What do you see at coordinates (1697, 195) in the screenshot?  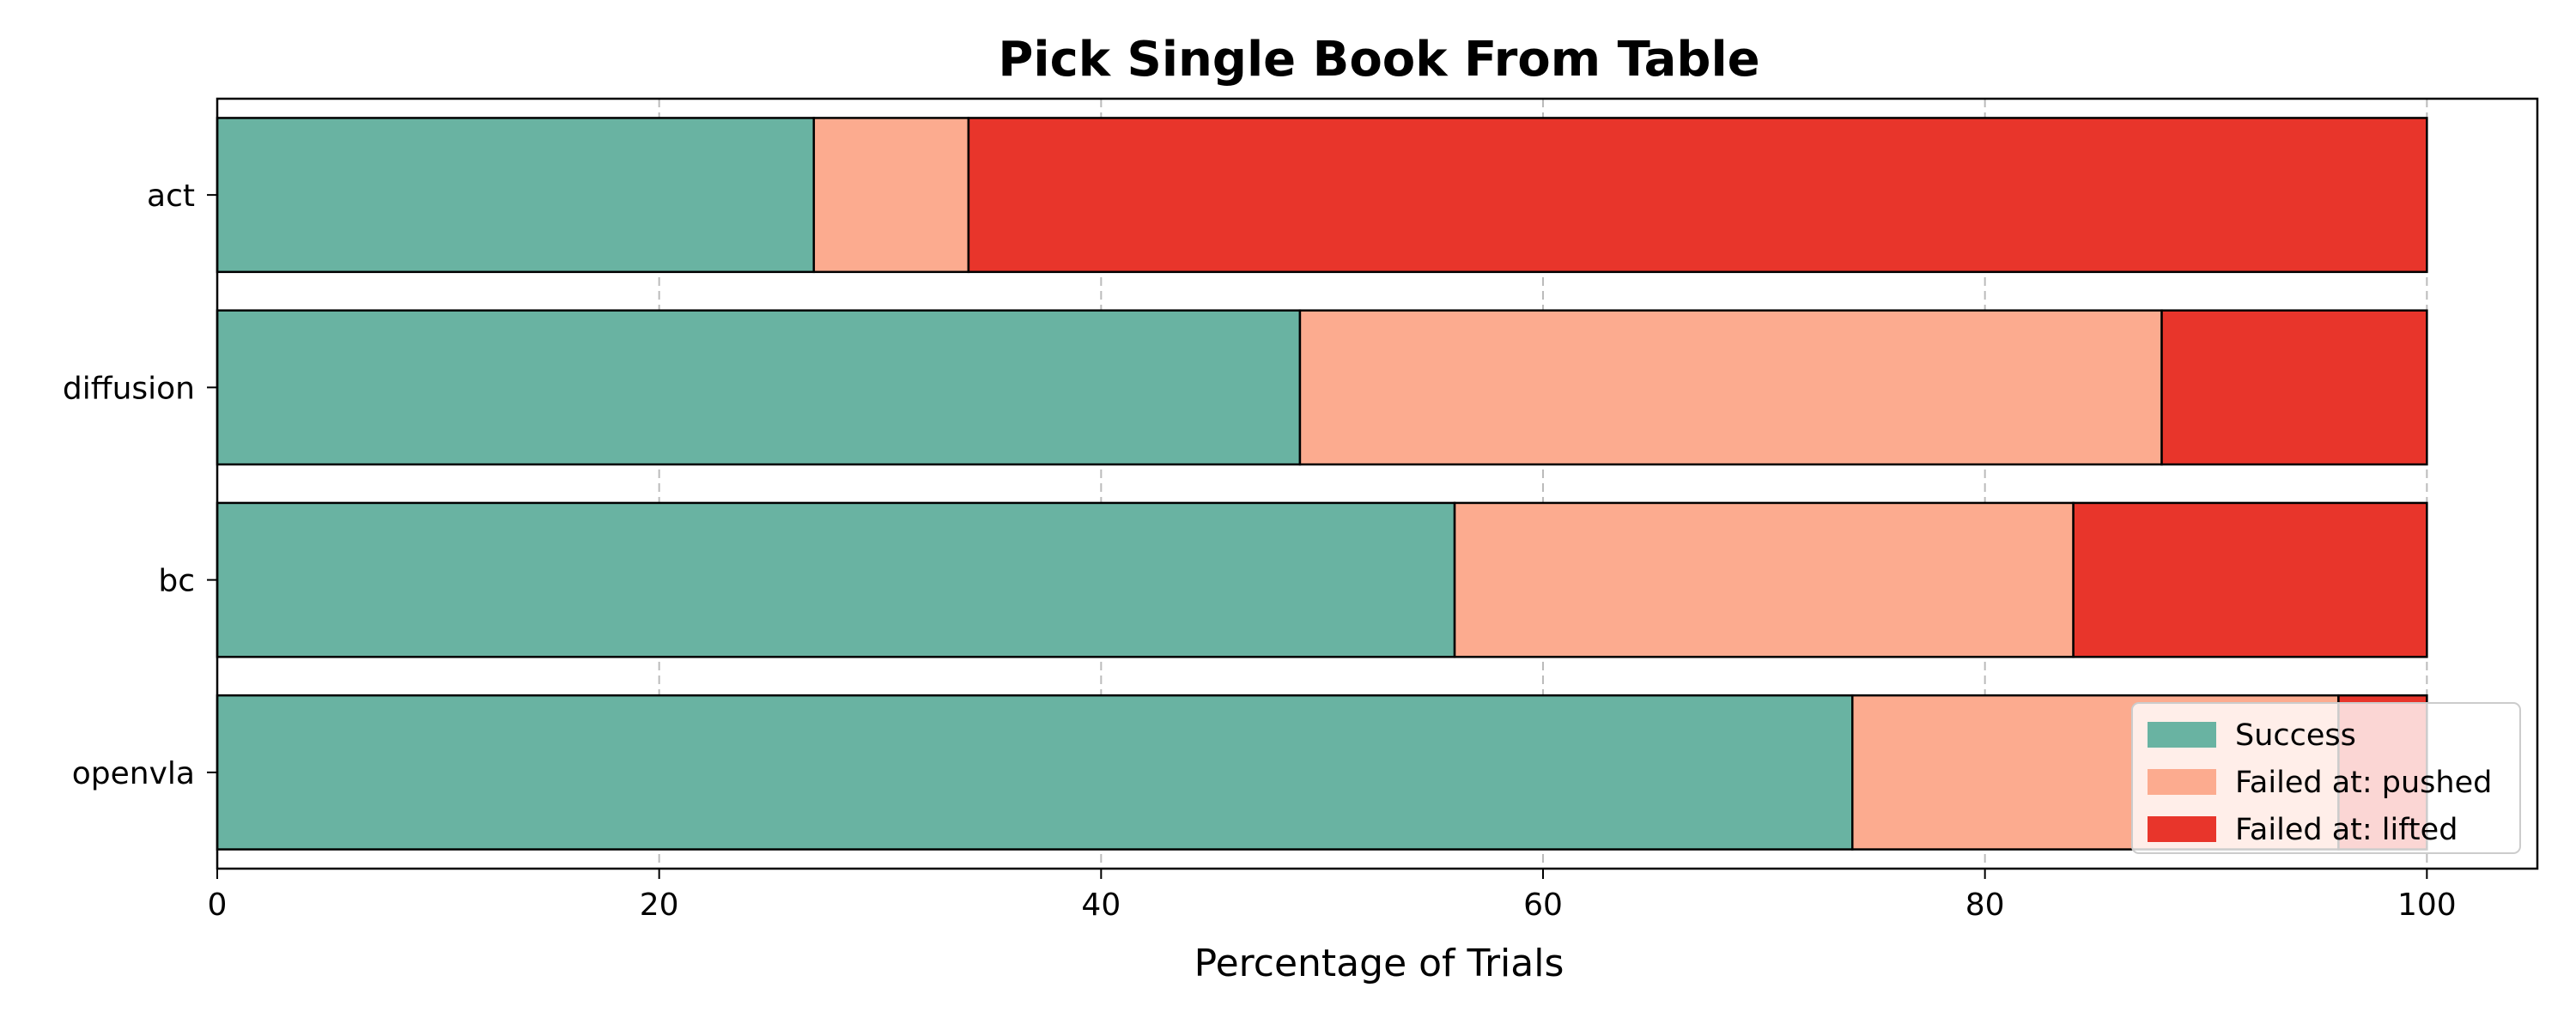 I see `bar-act-failed-at-lifted` at bounding box center [1697, 195].